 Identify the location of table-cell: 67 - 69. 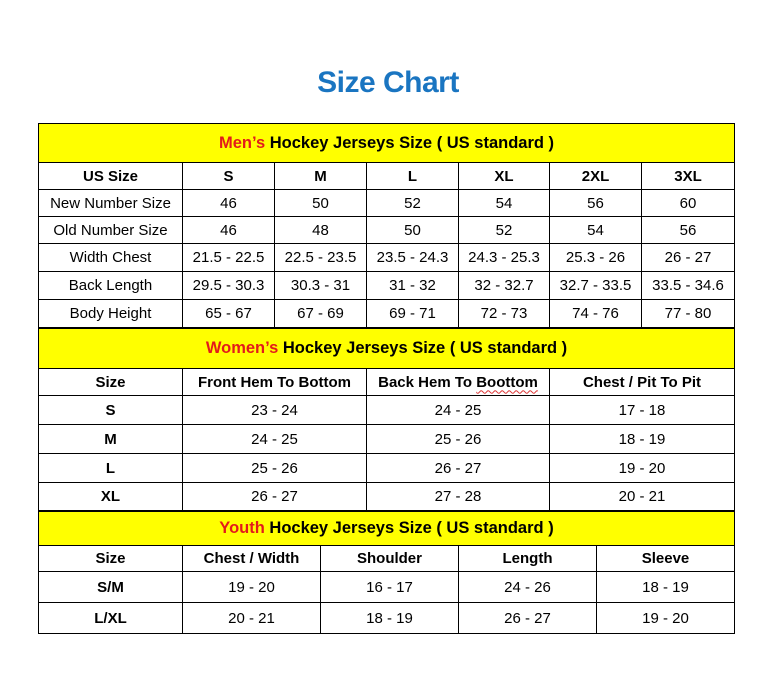
(320, 313).